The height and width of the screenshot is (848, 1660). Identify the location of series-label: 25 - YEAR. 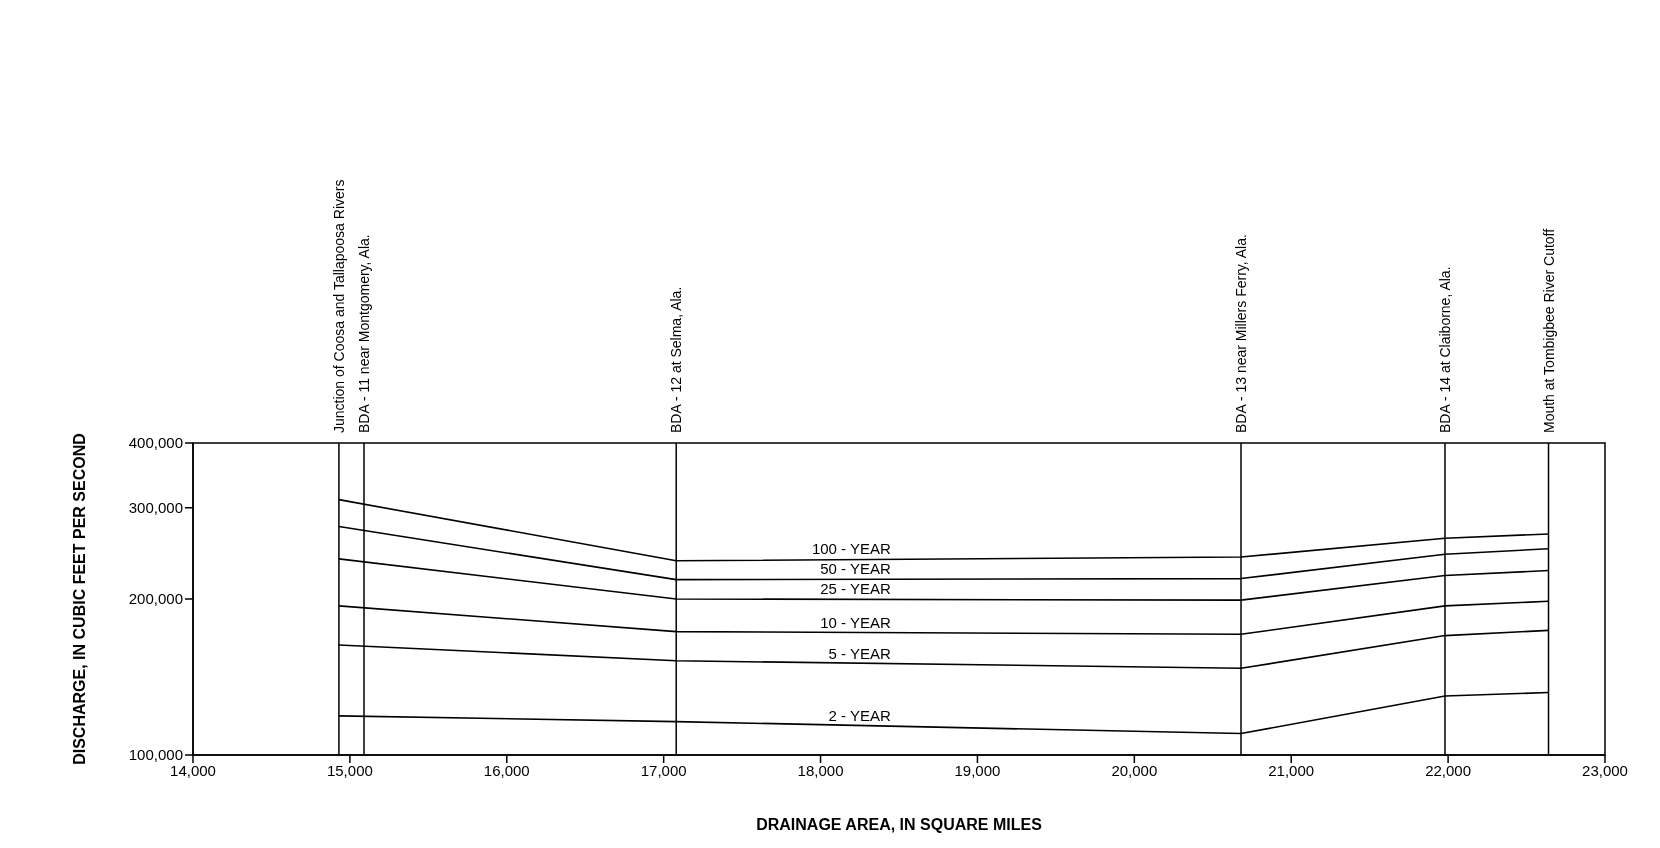
(856, 589).